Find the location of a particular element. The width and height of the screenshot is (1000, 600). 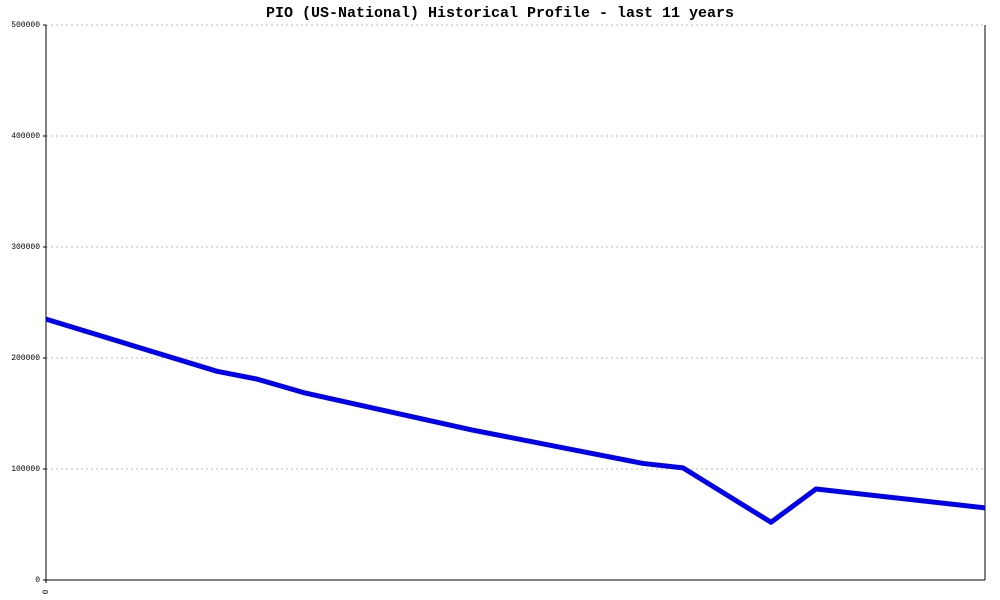

y-tick-label: 300000 is located at coordinates (25, 247).